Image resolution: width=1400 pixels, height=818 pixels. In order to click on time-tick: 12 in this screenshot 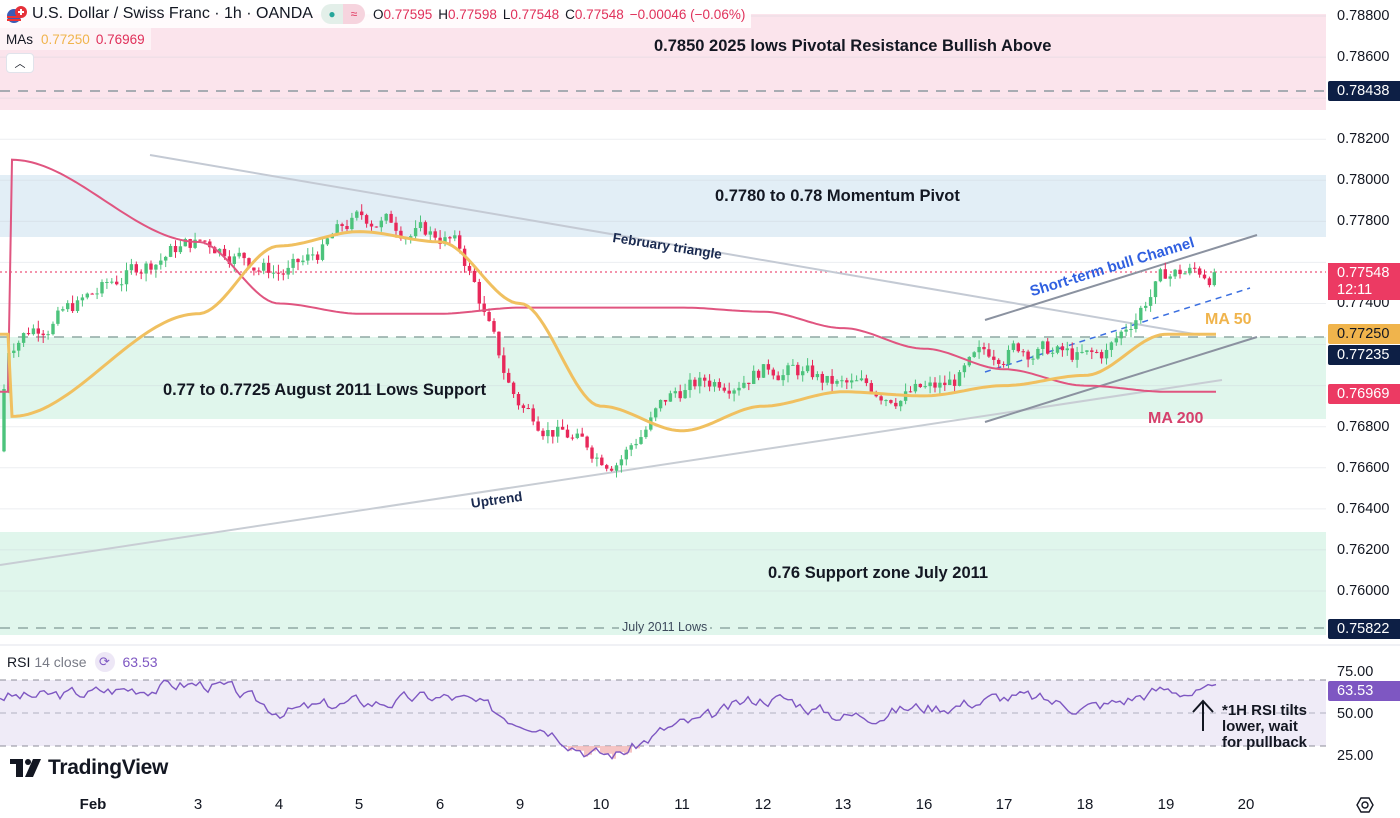, I will do `click(763, 804)`.